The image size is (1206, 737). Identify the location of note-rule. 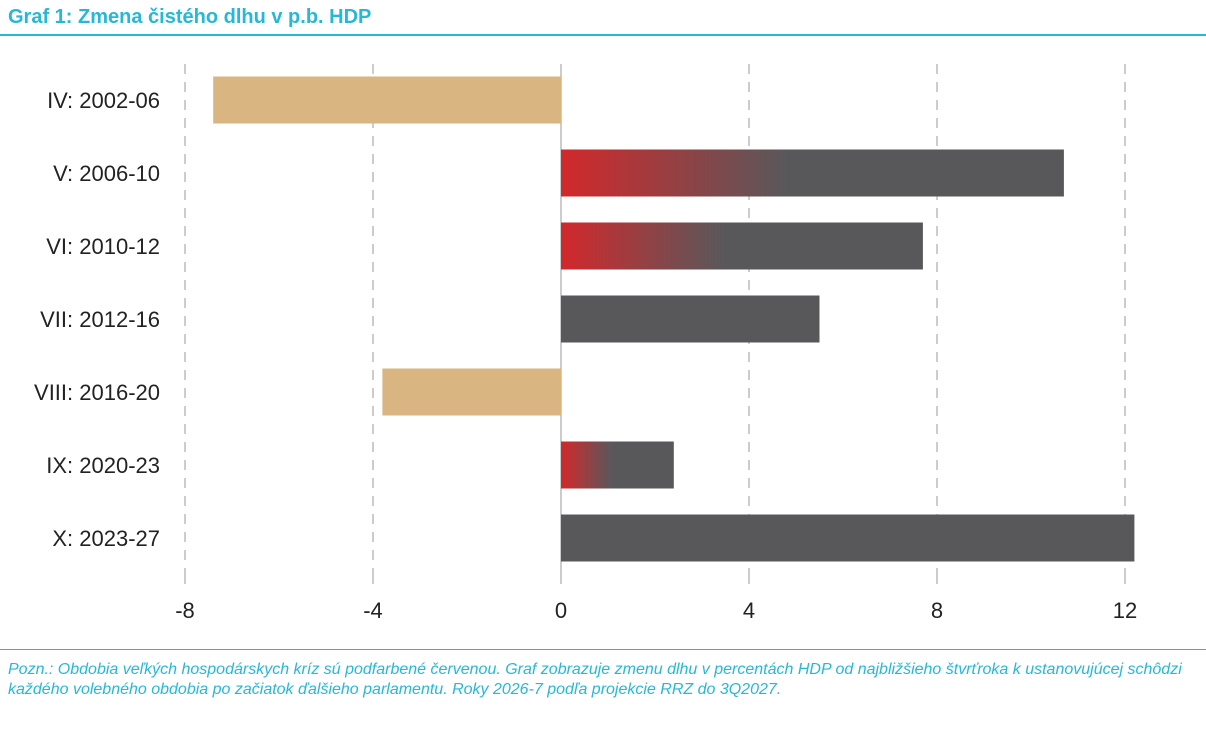
(603, 649).